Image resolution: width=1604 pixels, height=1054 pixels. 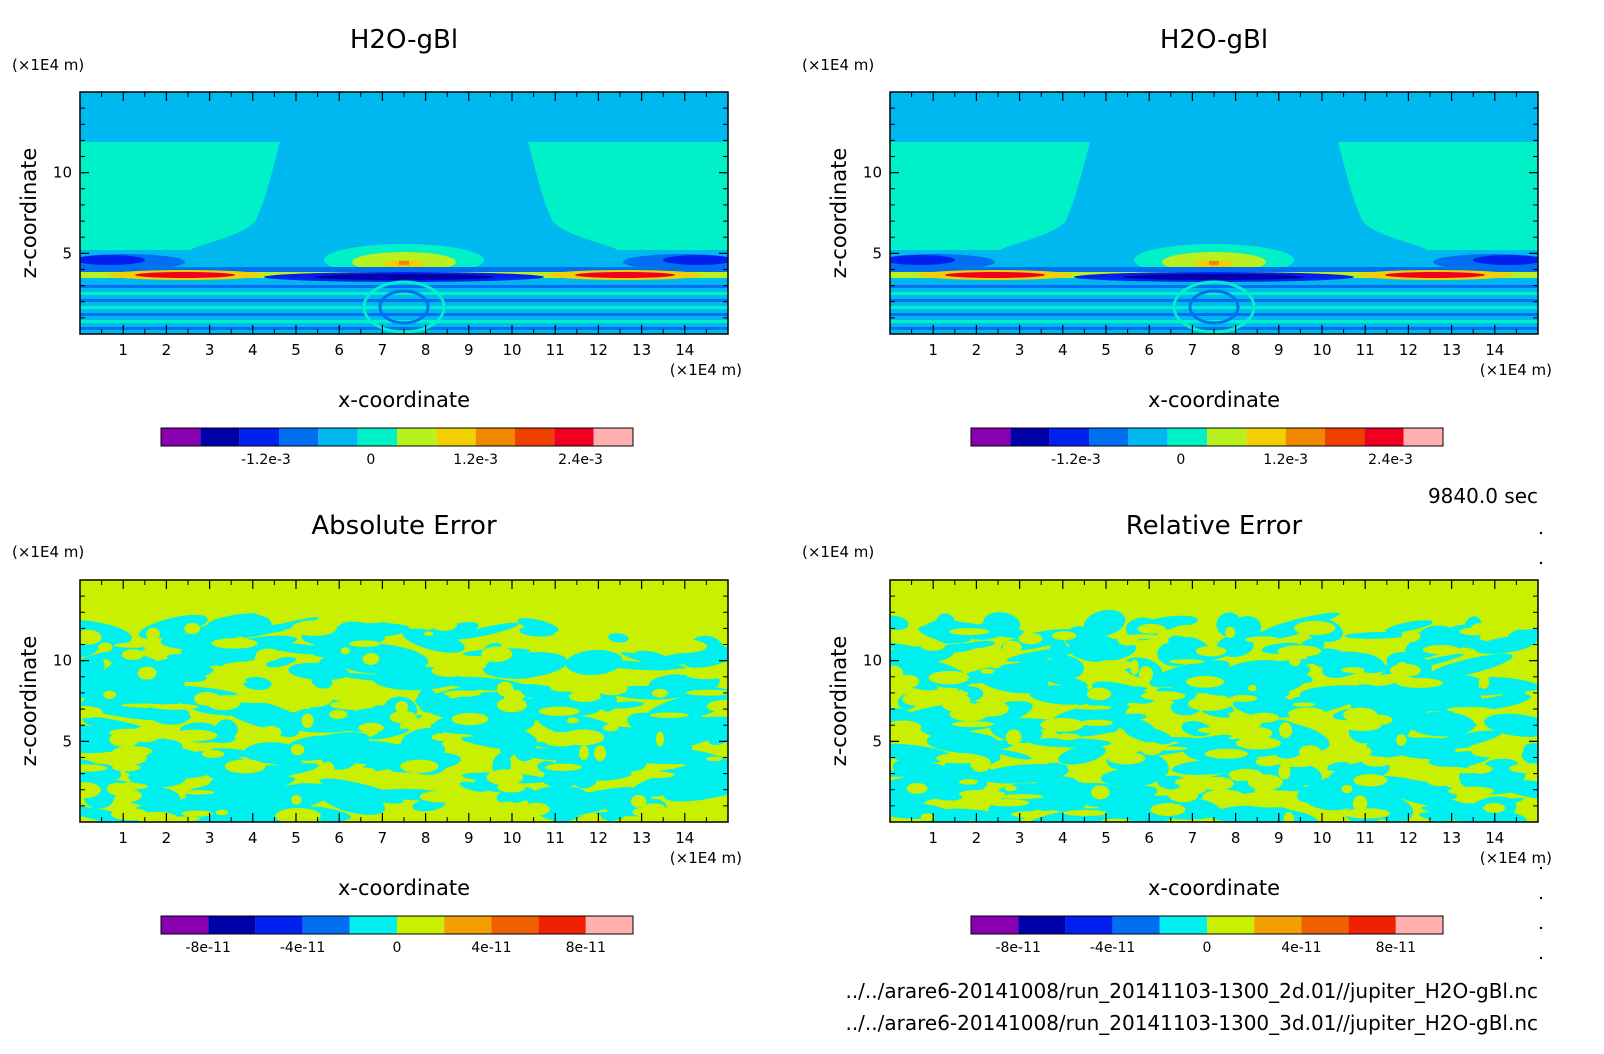 I want to click on colorbar-label: -8e-11, so click(x=1017, y=948).